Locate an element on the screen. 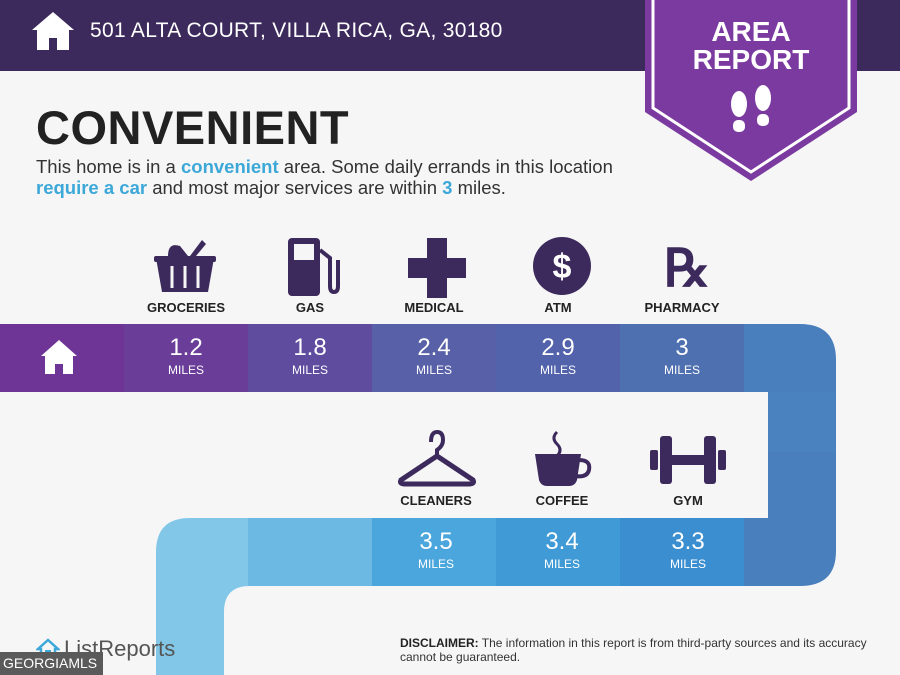  medical-cross-icon is located at coordinates (437, 268).